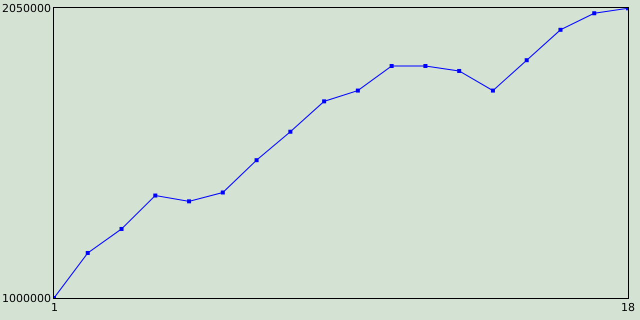 This screenshot has height=320, width=640. Describe the element at coordinates (26, 8) in the screenshot. I see `y-tick-label: 2050000` at that location.